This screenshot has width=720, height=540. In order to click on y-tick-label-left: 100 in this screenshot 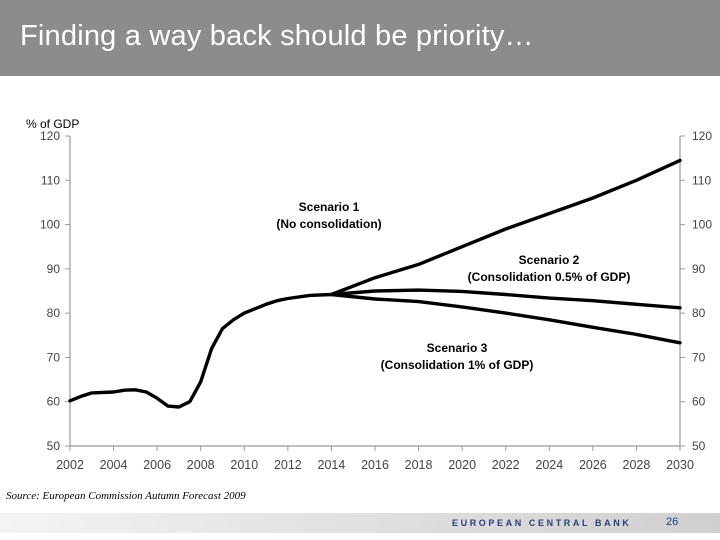, I will do `click(50, 225)`.